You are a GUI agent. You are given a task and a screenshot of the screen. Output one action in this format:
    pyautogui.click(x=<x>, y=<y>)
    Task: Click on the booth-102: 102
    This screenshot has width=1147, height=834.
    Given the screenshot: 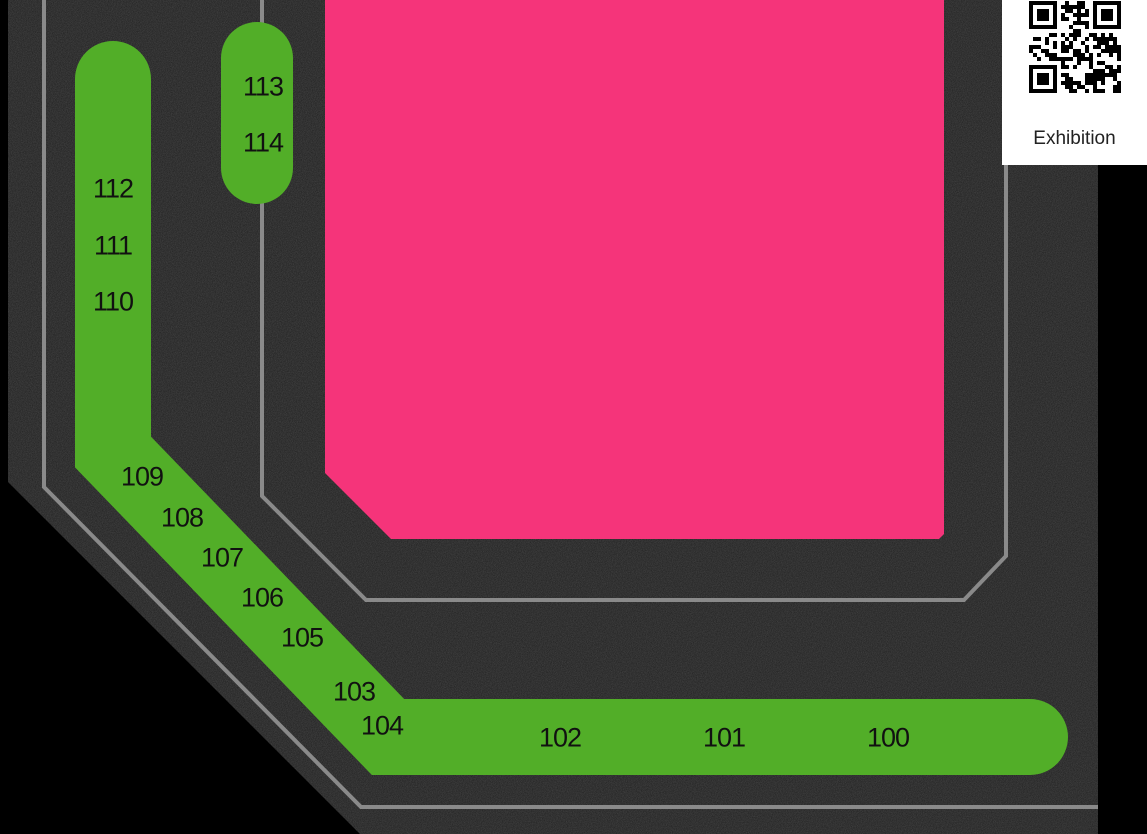 What is the action you would take?
    pyautogui.click(x=560, y=737)
    